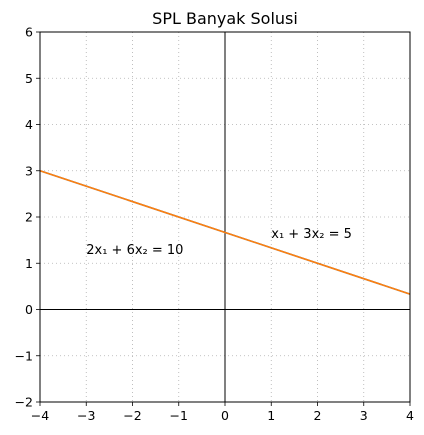 The height and width of the screenshot is (435, 424). I want to click on y-tick-label: −1, so click(24, 355).